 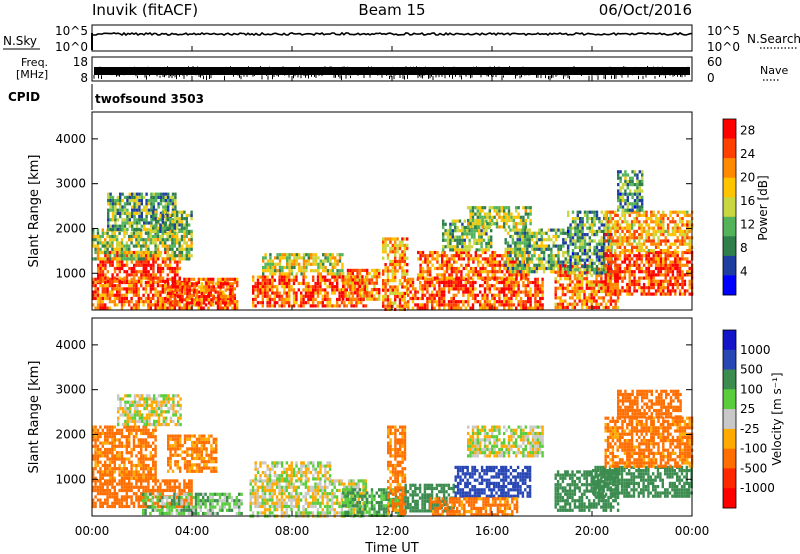 I want to click on freq-label-2: [MHz], so click(x=32, y=74).